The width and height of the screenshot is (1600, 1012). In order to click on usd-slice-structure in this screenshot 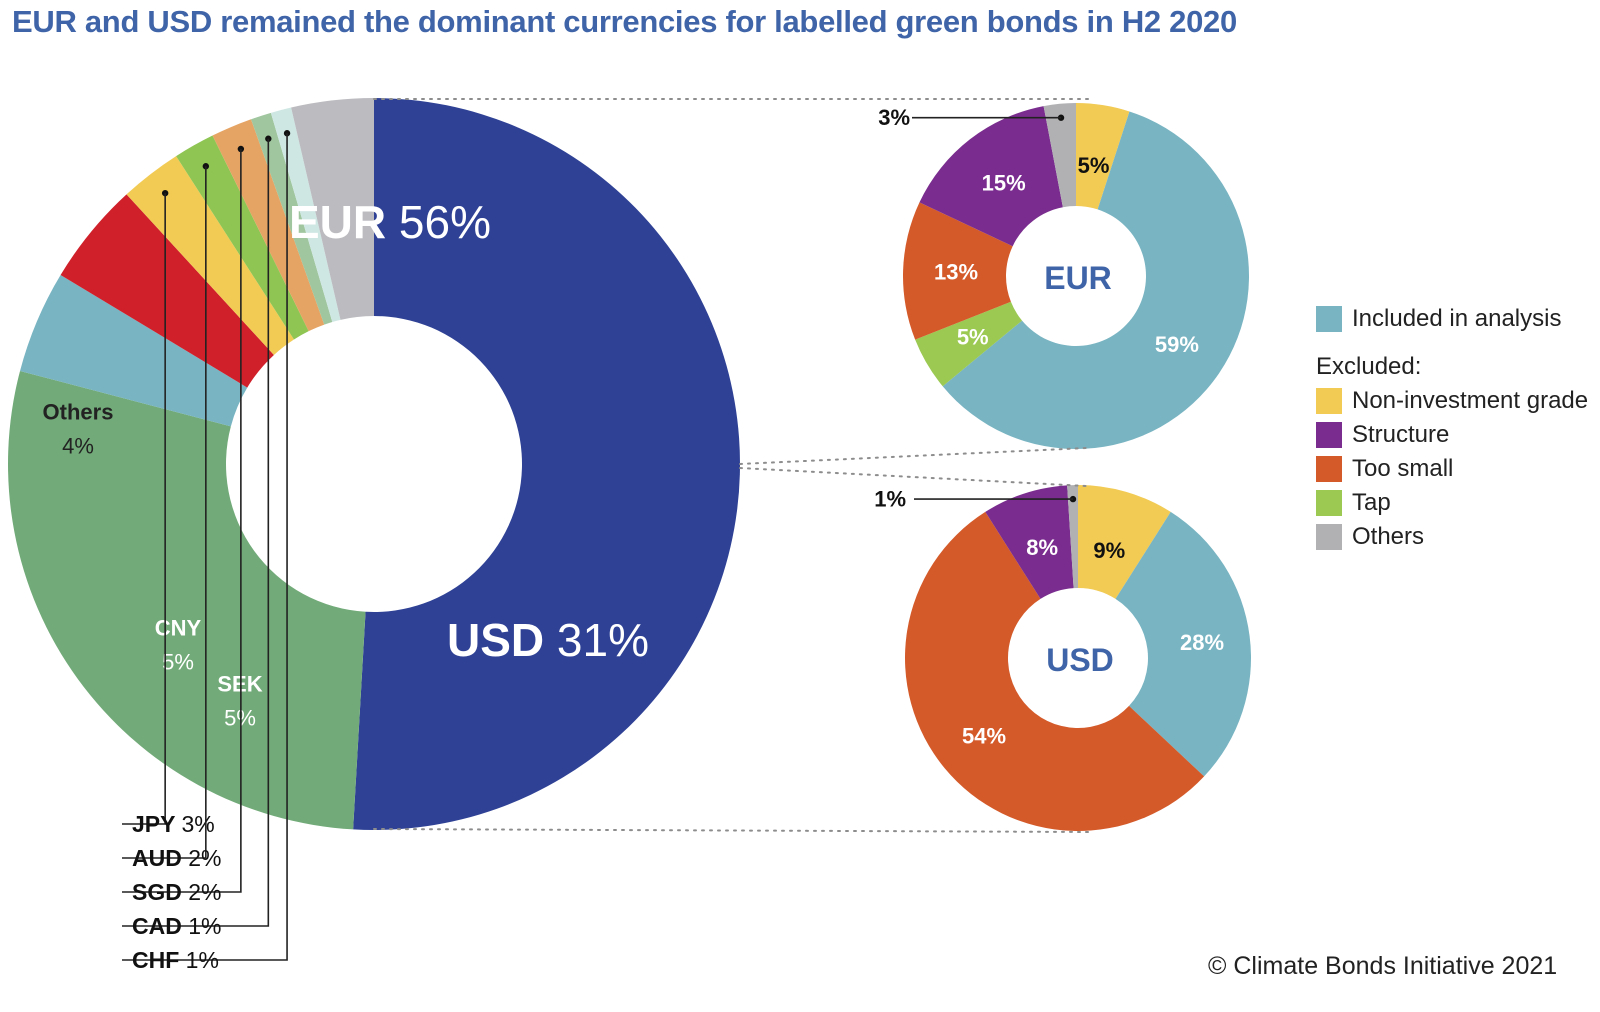, I will do `click(1029, 542)`.